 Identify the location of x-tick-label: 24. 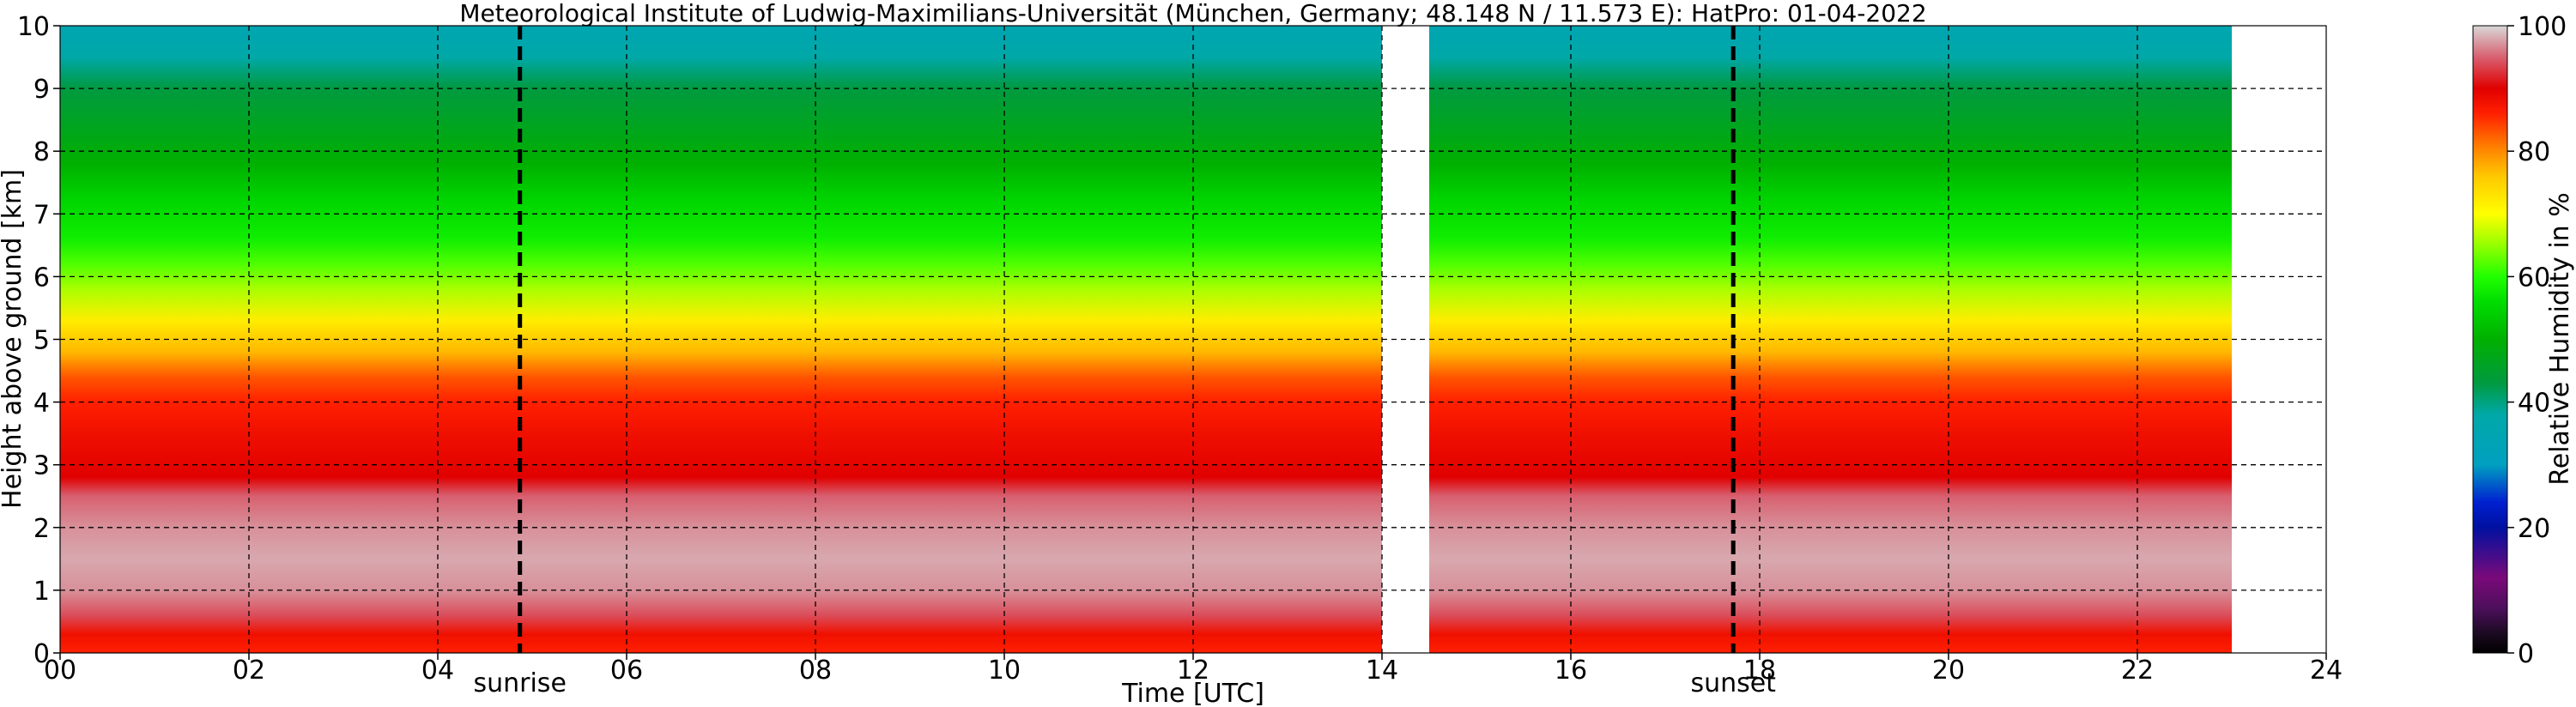
(2326, 671).